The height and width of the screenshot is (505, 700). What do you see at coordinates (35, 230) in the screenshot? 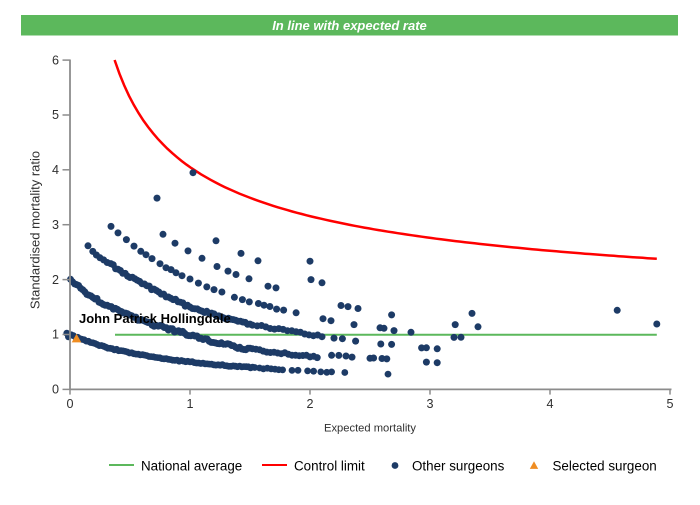
I see `svg-text: Standardised mortality ratio` at bounding box center [35, 230].